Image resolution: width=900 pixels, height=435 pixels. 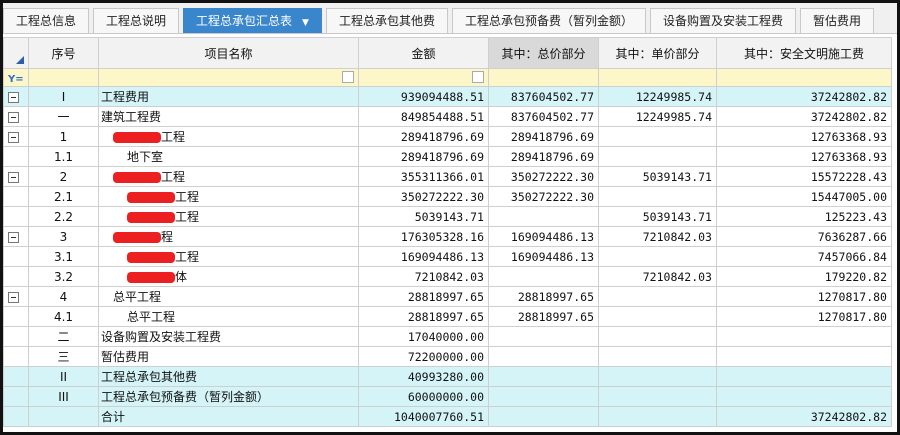 I want to click on table-row: 4 总平工程 28818997.65 28818997.65 1270817.80, so click(x=447, y=296).